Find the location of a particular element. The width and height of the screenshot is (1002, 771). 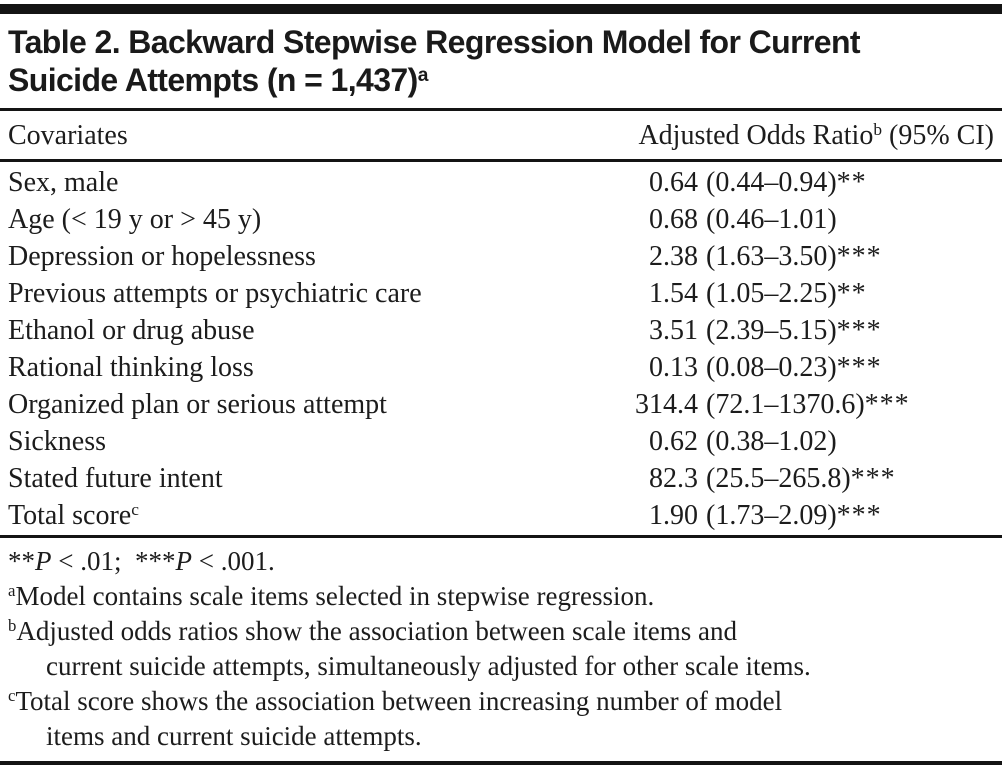

odds-ratio-value: 0.68 is located at coordinates (673, 219).